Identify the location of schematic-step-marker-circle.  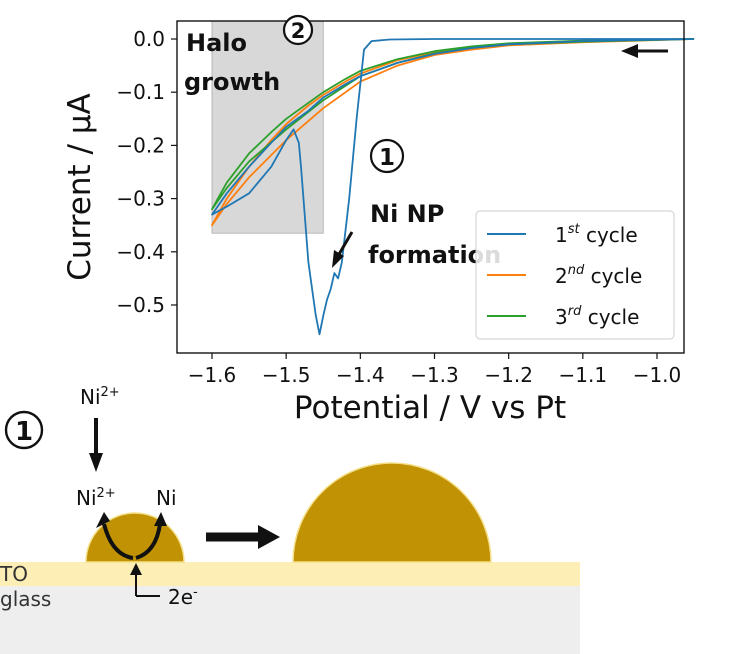
(24, 430).